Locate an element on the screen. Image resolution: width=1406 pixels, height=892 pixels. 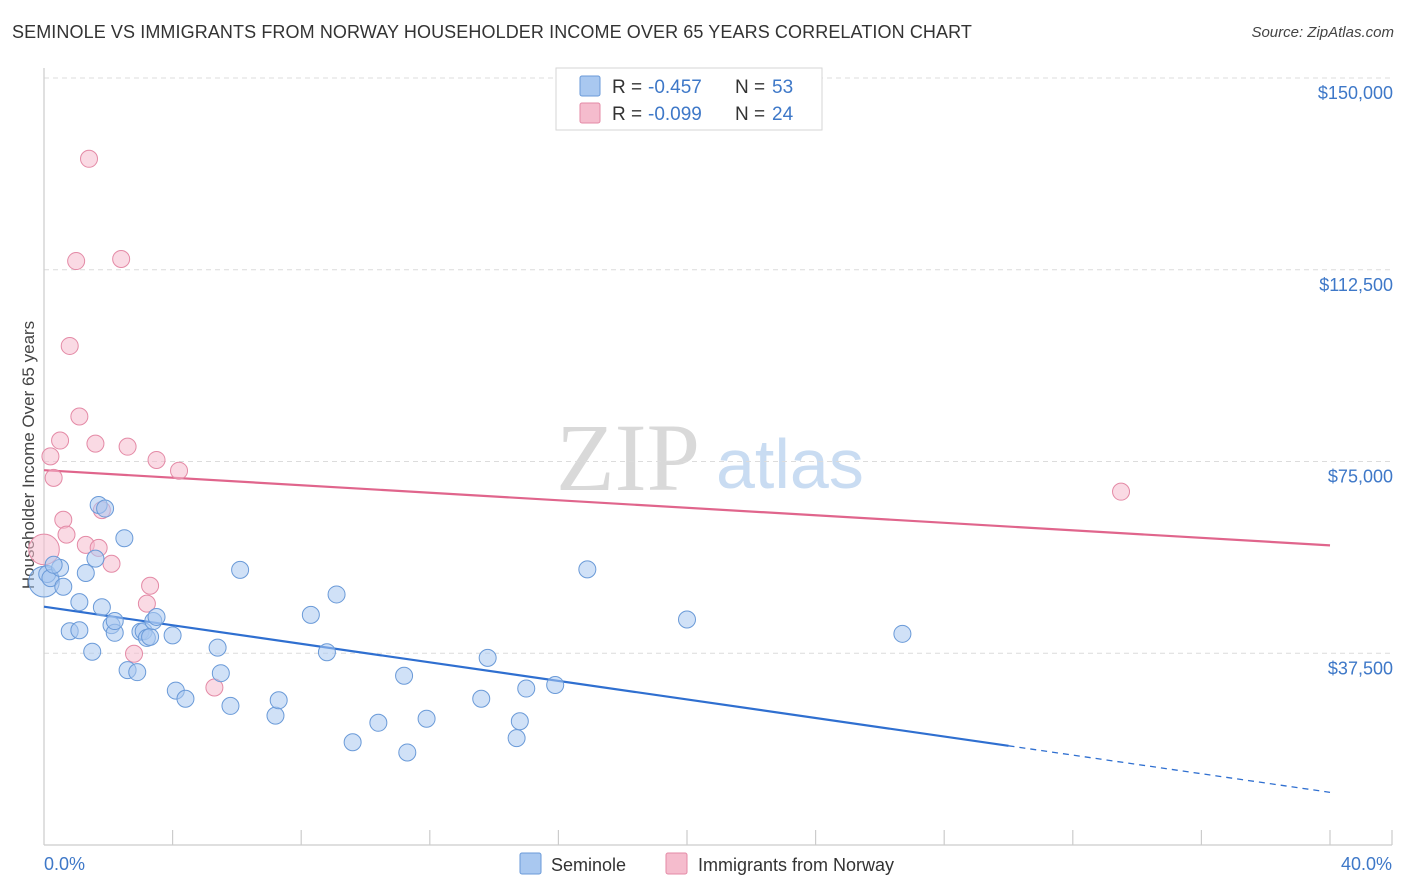
bottom-legend-swatch-seminole is located at coordinates (530, 863).